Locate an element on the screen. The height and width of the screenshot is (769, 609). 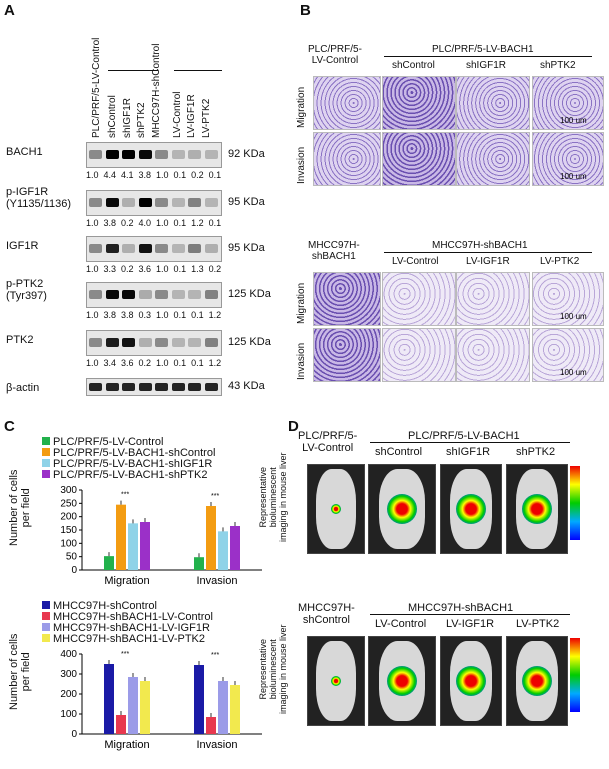
blot-name: PTK2 is located at coordinates (20, 340).